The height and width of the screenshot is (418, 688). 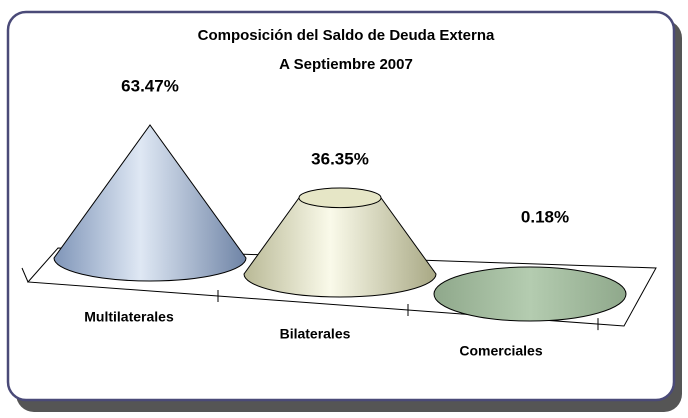 What do you see at coordinates (315, 334) in the screenshot?
I see `x-tick-label: Bilaterales` at bounding box center [315, 334].